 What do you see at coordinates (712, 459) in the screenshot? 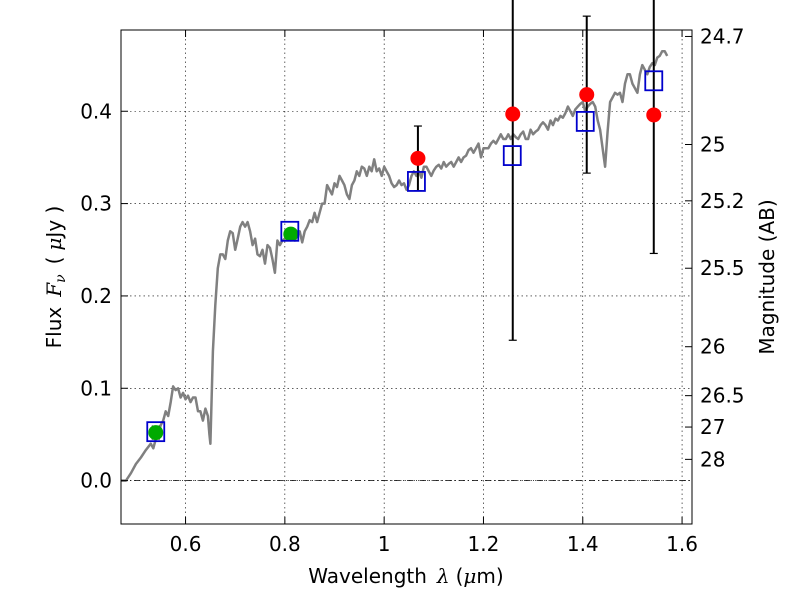
I see `right-tick-label: 28` at bounding box center [712, 459].